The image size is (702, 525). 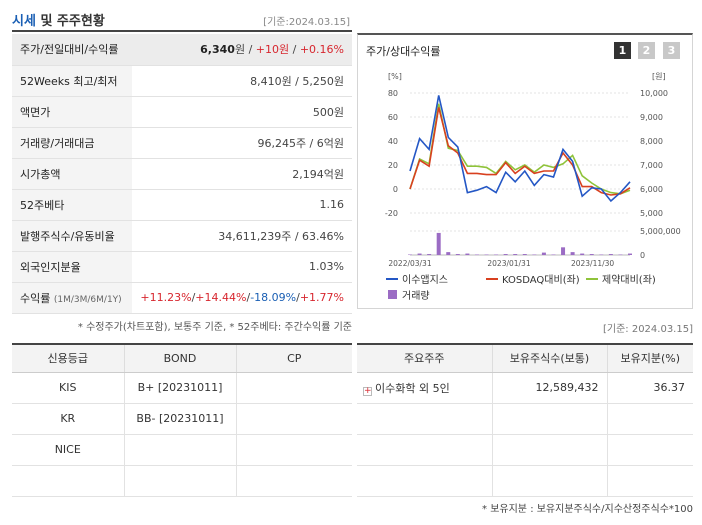 What do you see at coordinates (68, 450) in the screenshot?
I see `agency-cell: NICE` at bounding box center [68, 450].